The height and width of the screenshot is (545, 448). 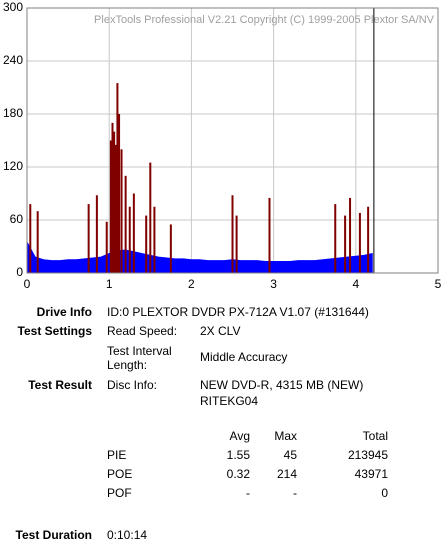 What do you see at coordinates (132, 385) in the screenshot?
I see `label: Disc Info:` at bounding box center [132, 385].